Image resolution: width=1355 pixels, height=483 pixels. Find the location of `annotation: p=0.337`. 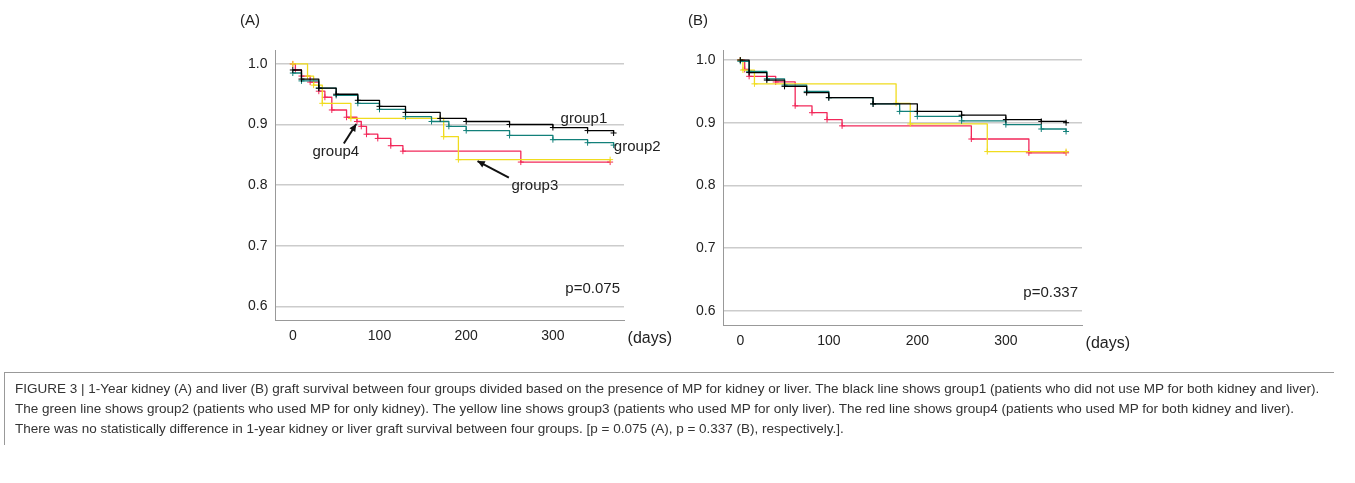

annotation: p=0.337 is located at coordinates (1050, 292).